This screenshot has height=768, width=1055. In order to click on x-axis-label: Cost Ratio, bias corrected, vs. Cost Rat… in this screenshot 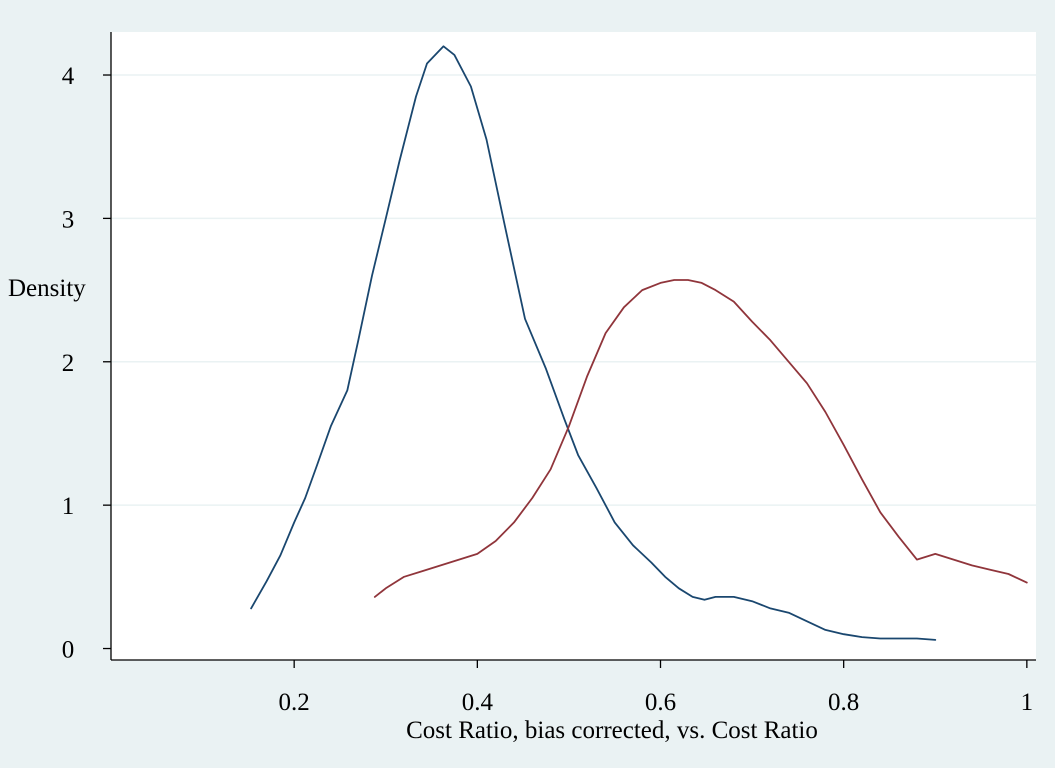, I will do `click(612, 730)`.